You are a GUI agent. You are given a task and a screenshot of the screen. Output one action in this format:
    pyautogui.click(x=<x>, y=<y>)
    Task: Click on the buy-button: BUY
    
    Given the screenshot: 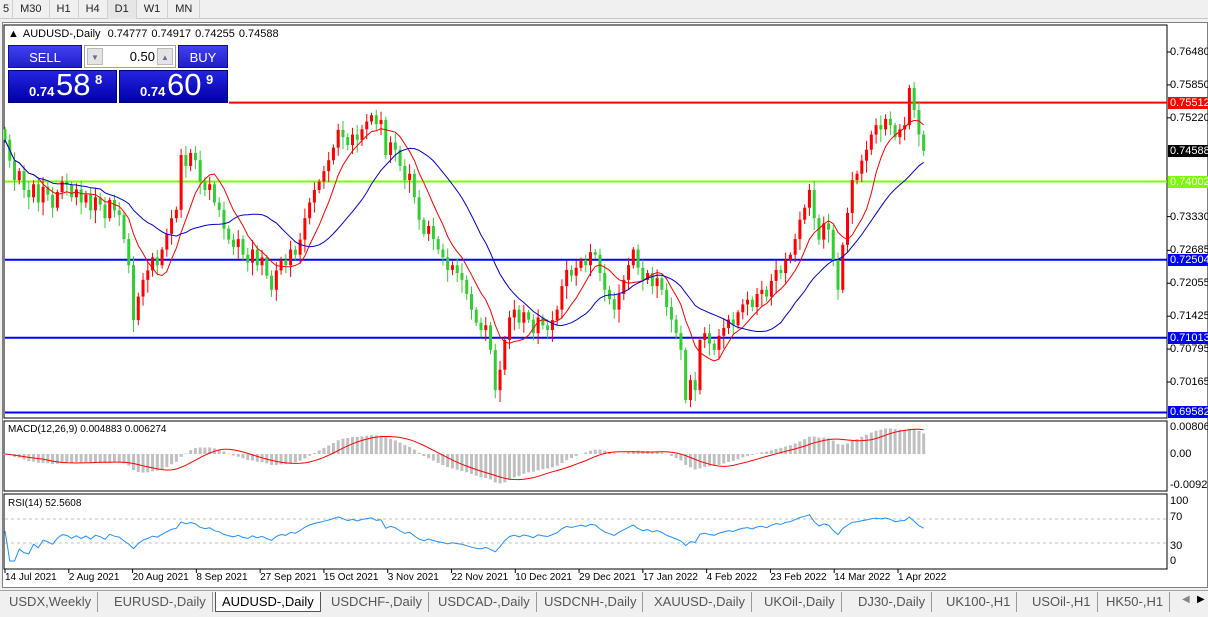 What is the action you would take?
    pyautogui.click(x=203, y=56)
    